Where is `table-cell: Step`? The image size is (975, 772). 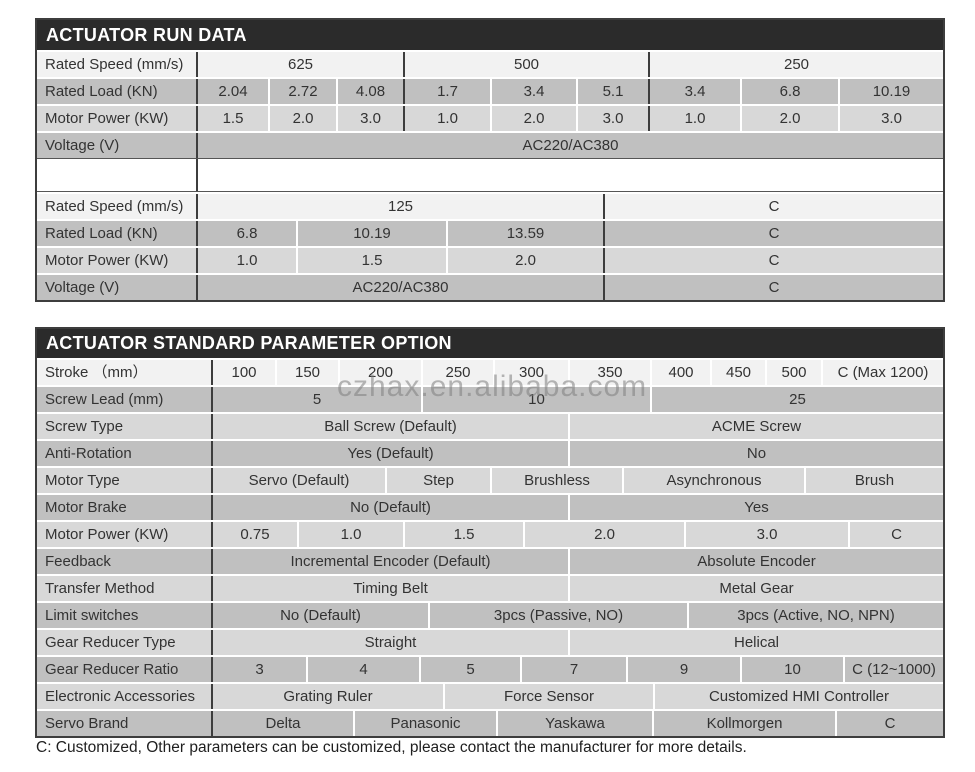
table-cell: Step is located at coordinates (437, 480).